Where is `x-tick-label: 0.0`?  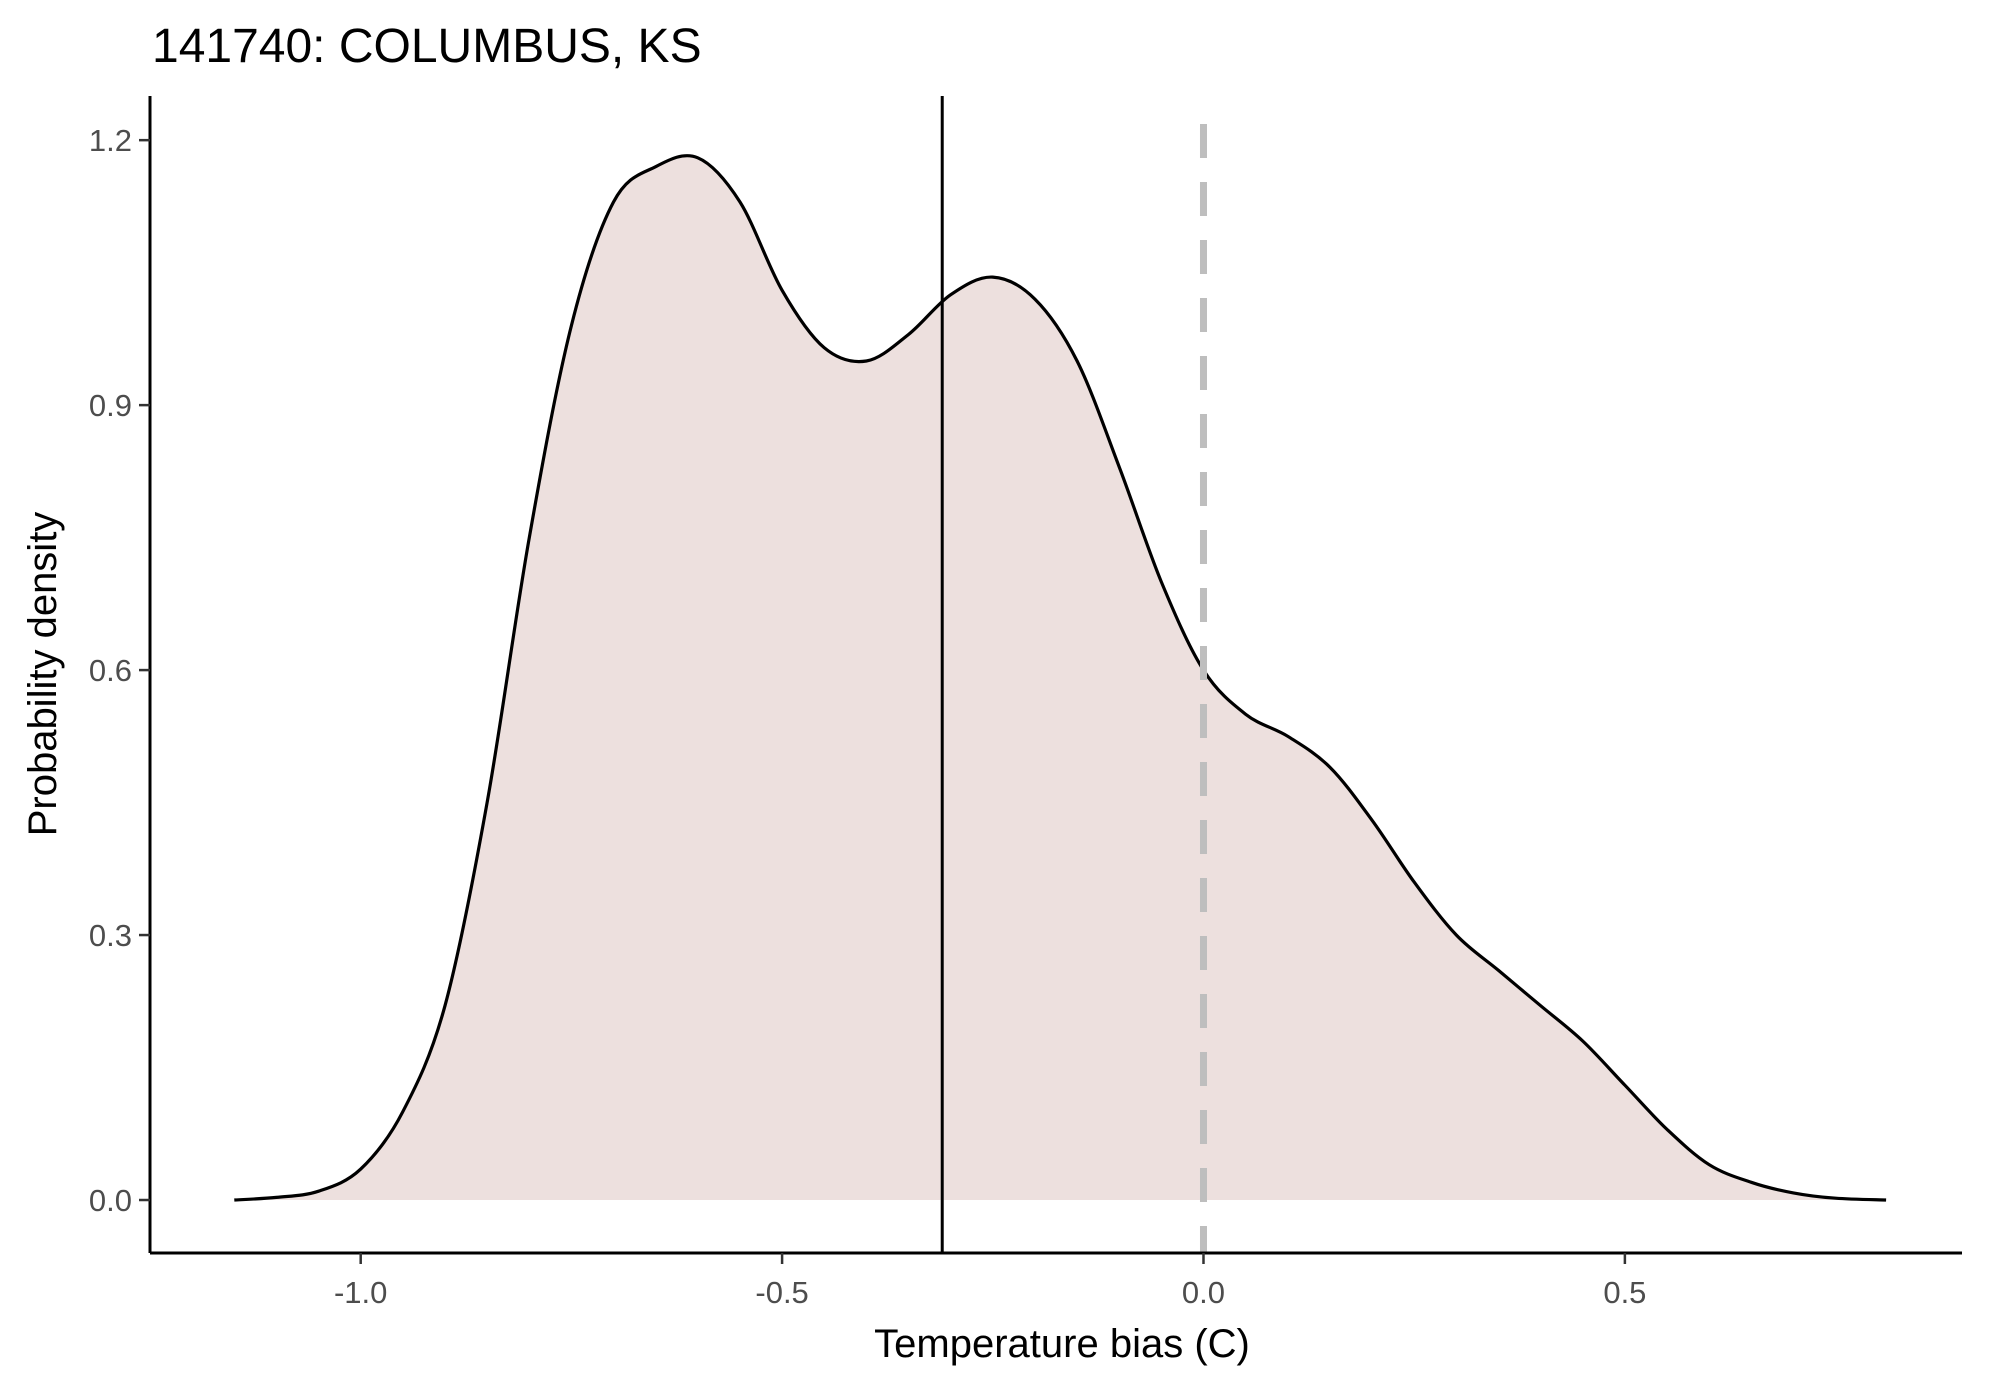
x-tick-label: 0.0 is located at coordinates (1203, 1292).